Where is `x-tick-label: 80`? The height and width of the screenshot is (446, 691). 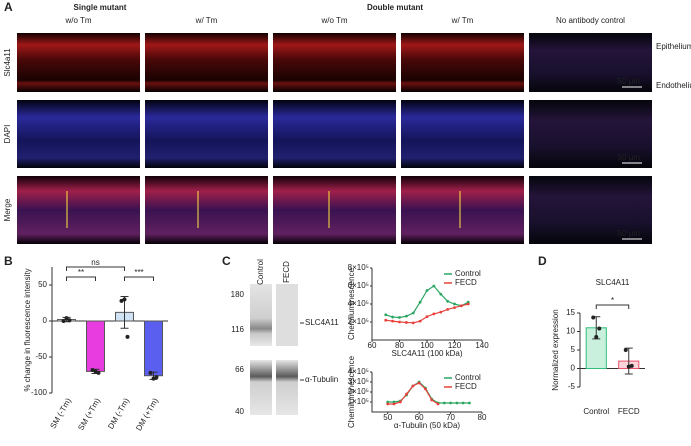 x-tick-label: 80 is located at coordinates (482, 417).